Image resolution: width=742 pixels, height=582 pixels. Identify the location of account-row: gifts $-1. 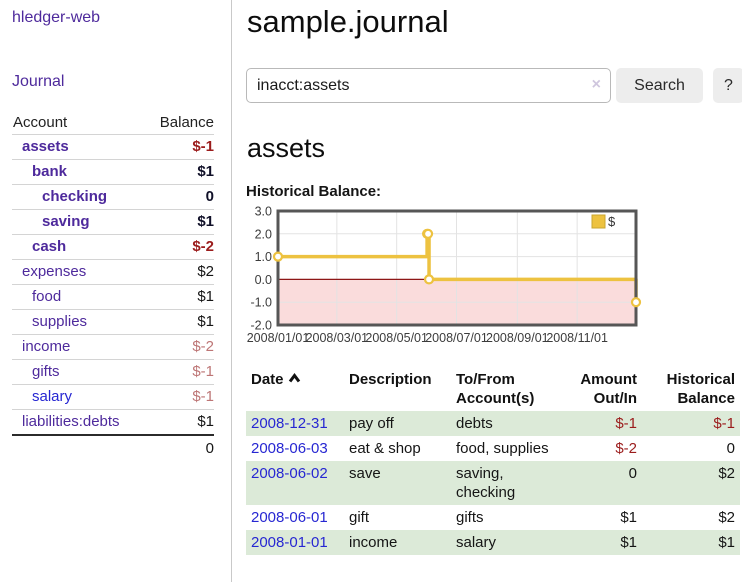
(113, 371).